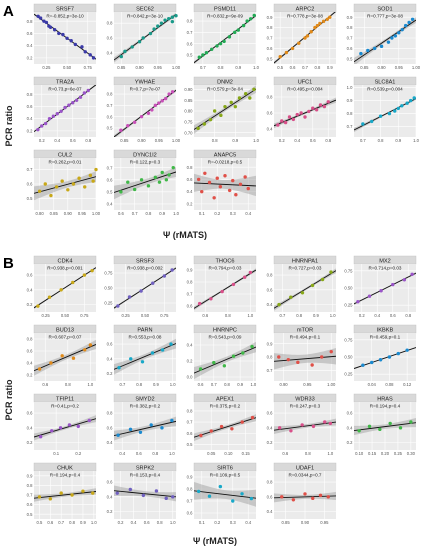 This screenshot has width=434, height=550. I want to click on confidence-band, so click(145, 183).